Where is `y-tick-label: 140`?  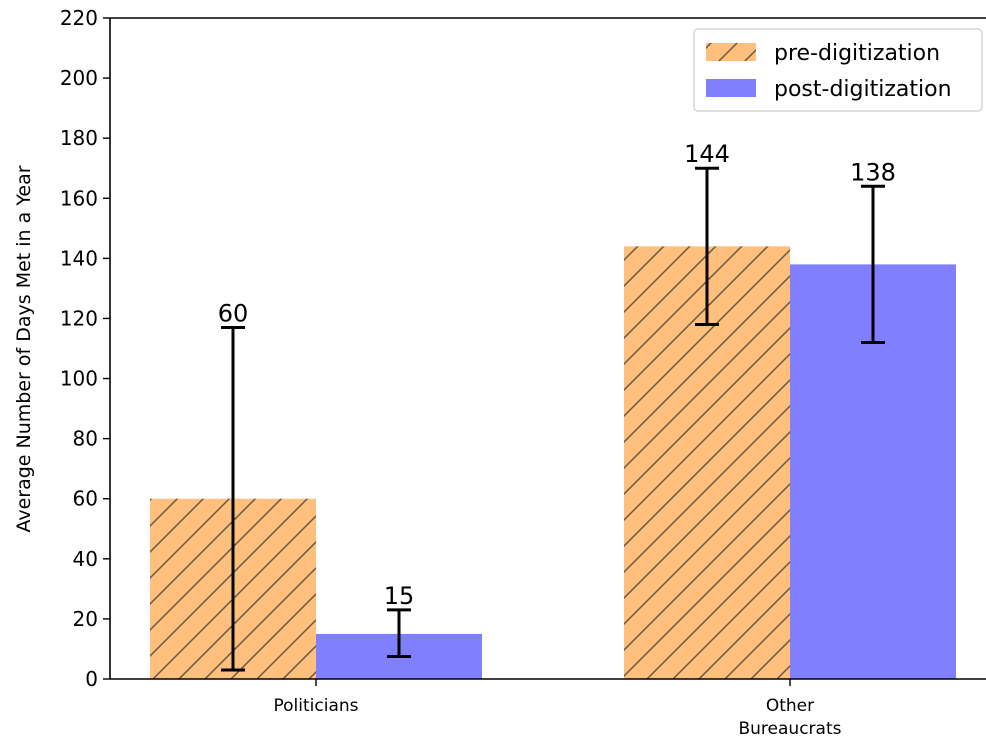 y-tick-label: 140 is located at coordinates (79, 258).